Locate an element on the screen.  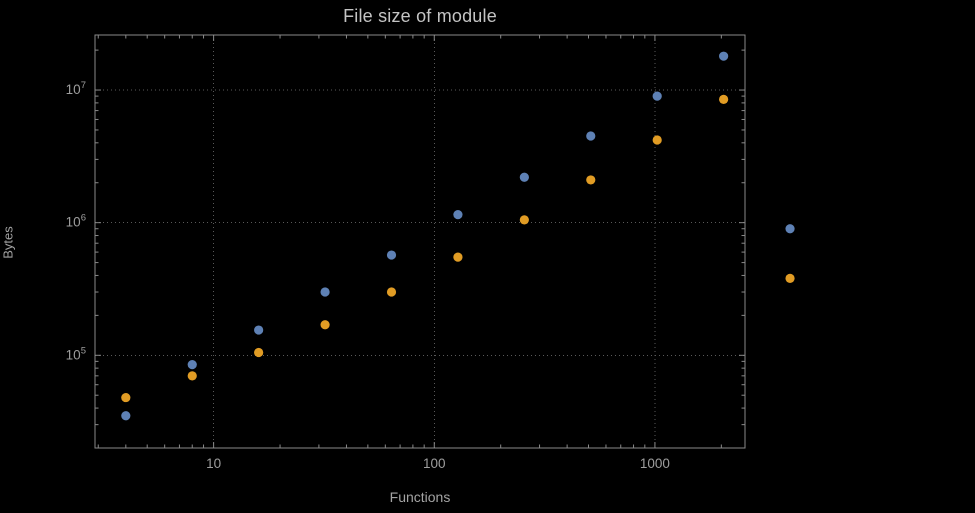
x-axis-label: Functions is located at coordinates (420, 497).